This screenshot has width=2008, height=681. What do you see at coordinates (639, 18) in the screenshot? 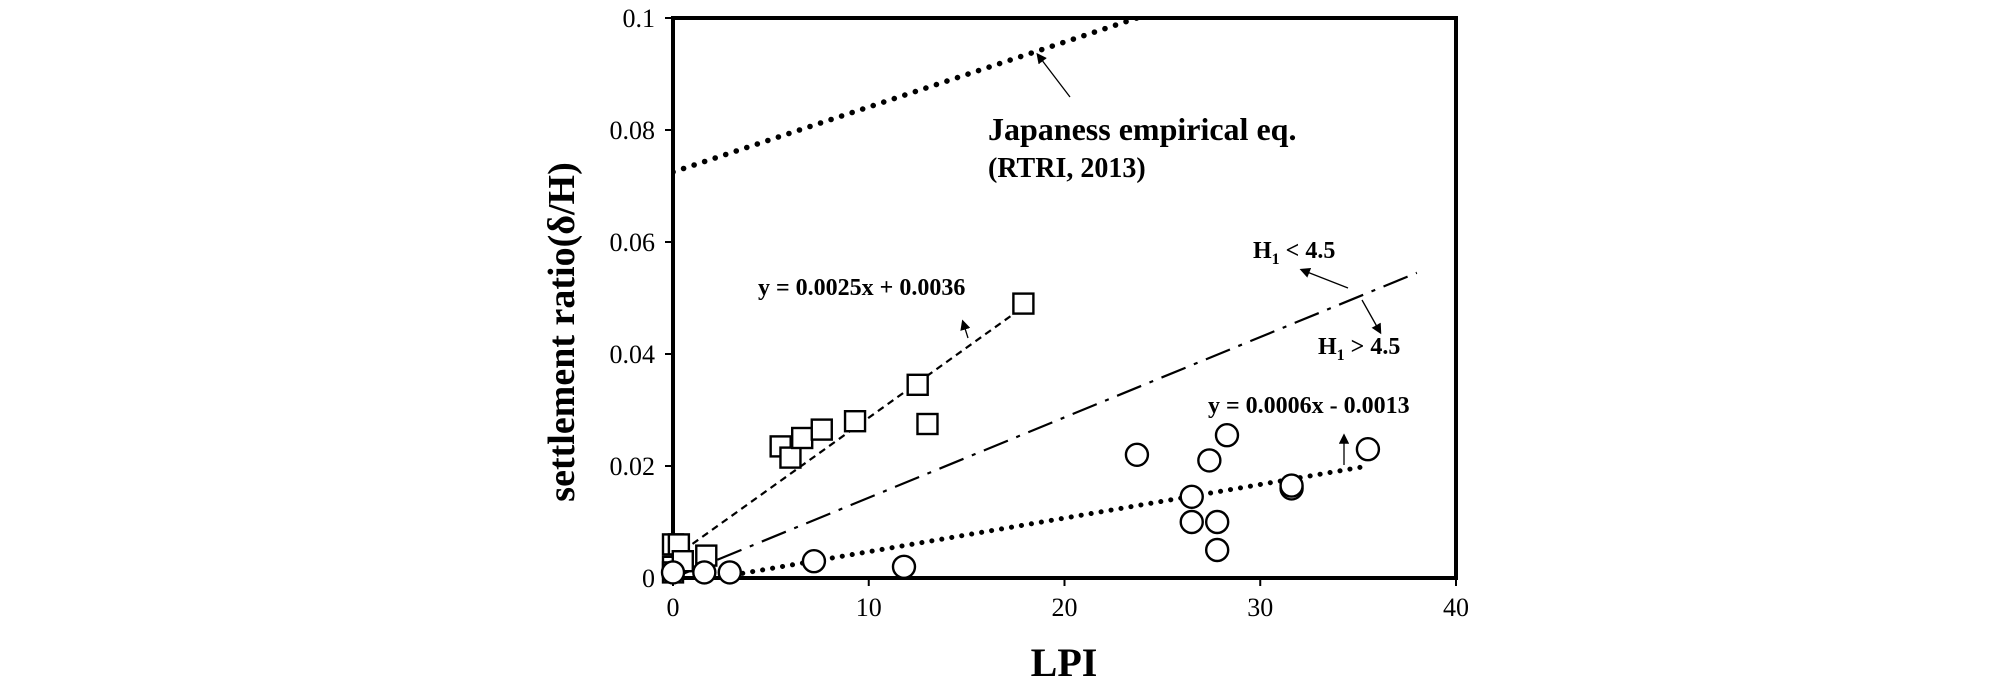
I see `y-tick-label: 0.1` at bounding box center [639, 18].